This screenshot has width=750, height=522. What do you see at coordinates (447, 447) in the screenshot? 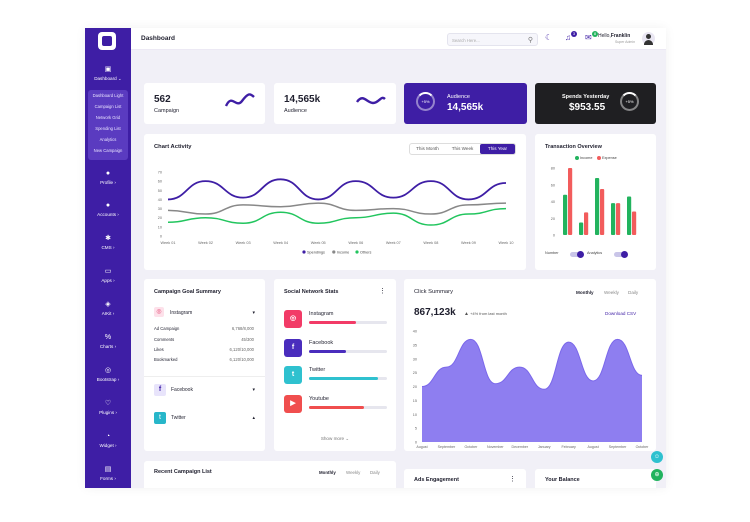
I see `x-tick-label: September` at bounding box center [447, 447].